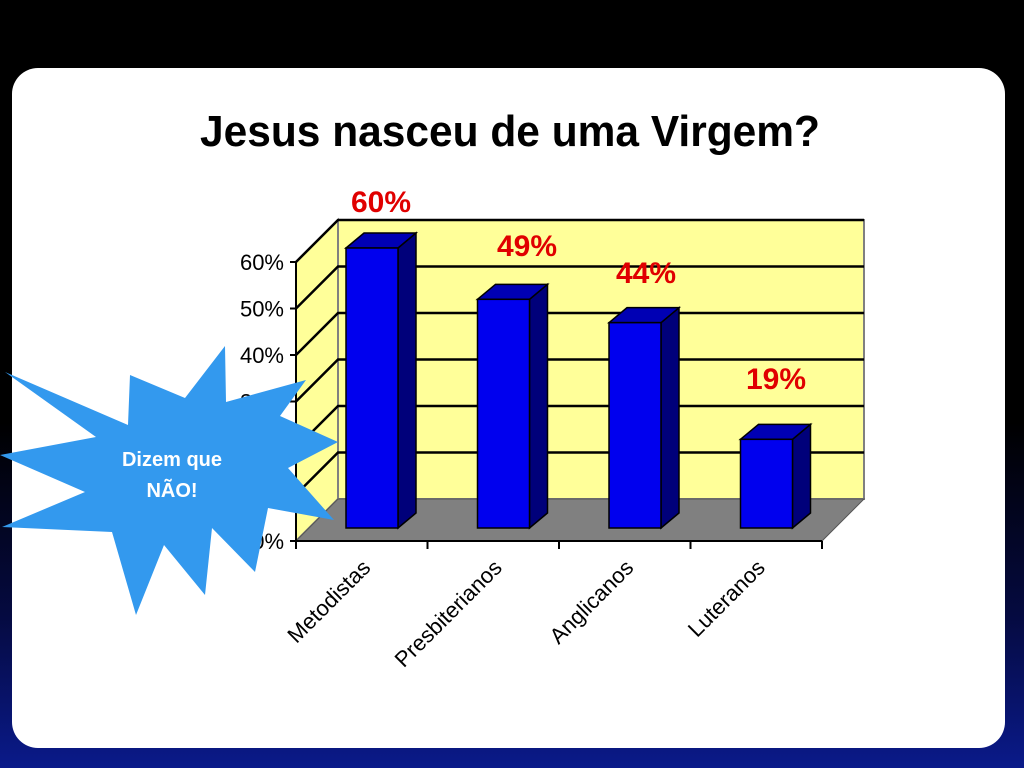  I want to click on category-label: Anglicanos, so click(591, 602).